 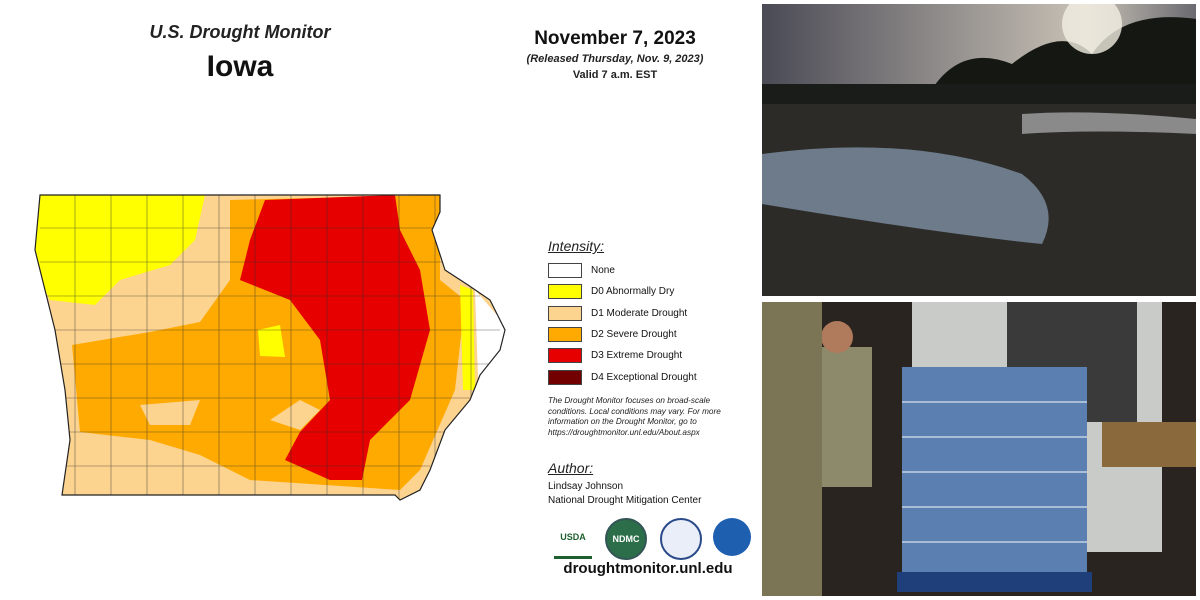 I want to click on legend-item: D3 Extreme Drought, so click(x=622, y=355).